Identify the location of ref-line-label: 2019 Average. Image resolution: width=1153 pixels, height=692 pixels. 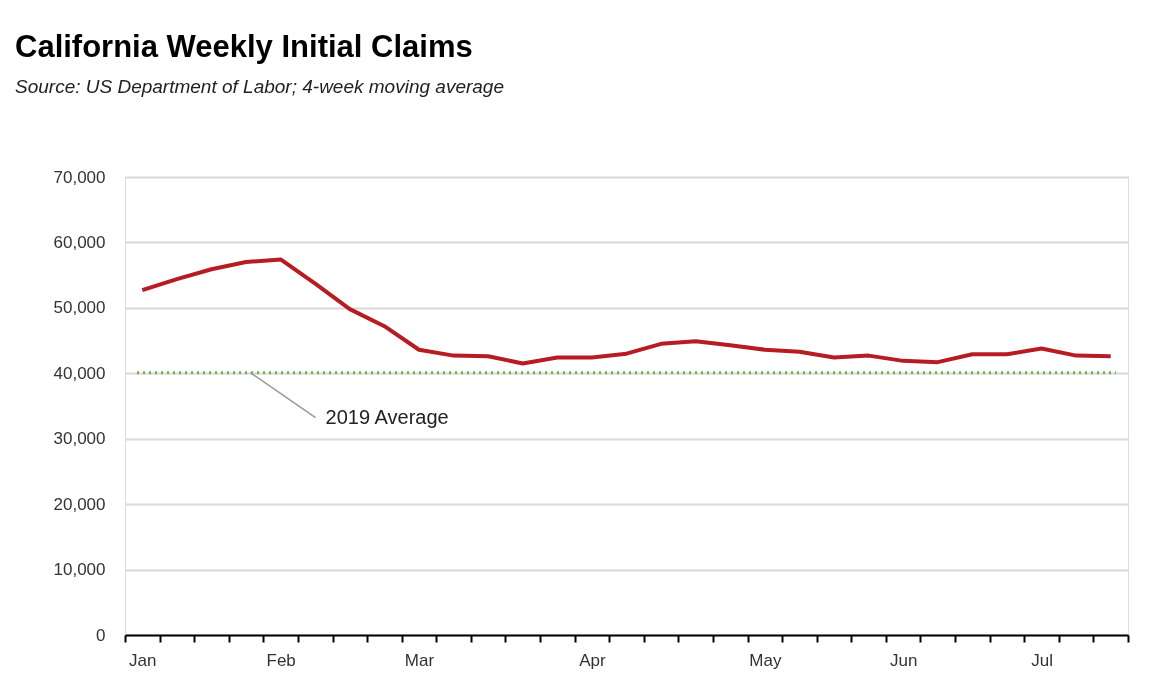
(387, 416).